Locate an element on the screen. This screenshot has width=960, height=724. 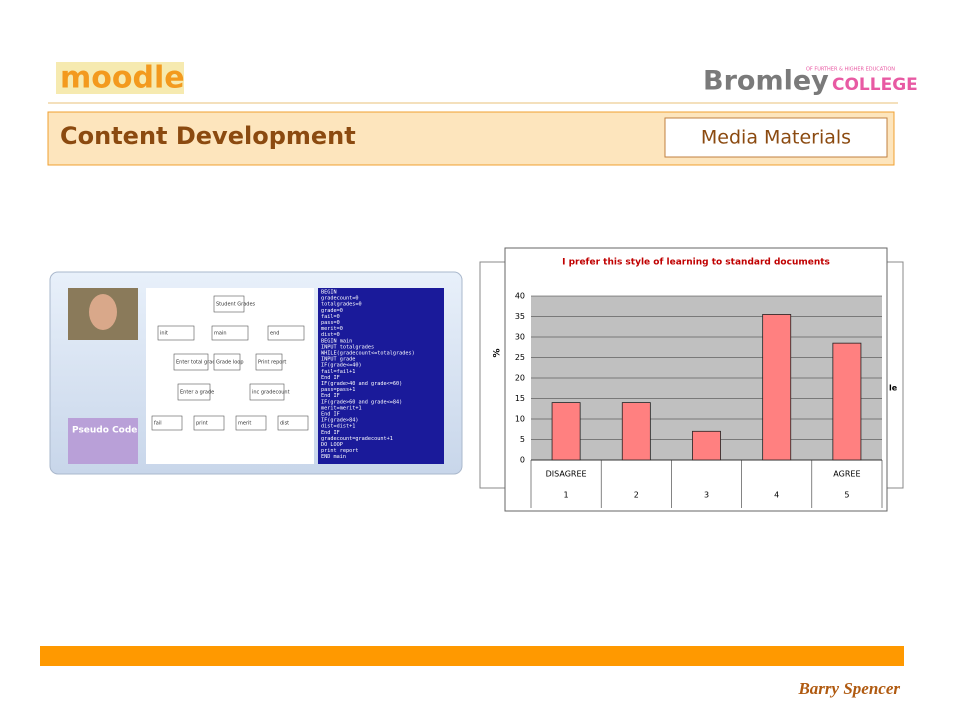
code-line: dist=dist+1 is located at coordinates (338, 427).